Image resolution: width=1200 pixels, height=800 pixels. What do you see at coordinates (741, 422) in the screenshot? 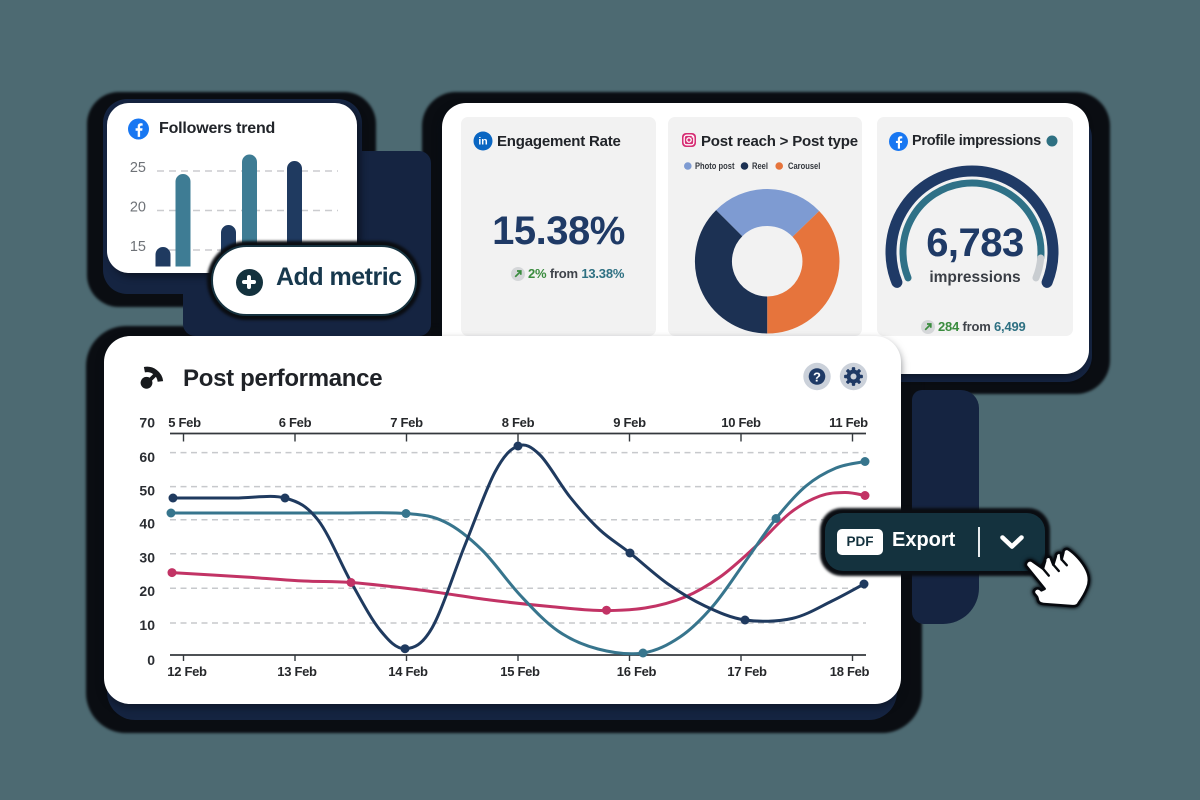
I see `svg-text: 10 Feb` at bounding box center [741, 422].